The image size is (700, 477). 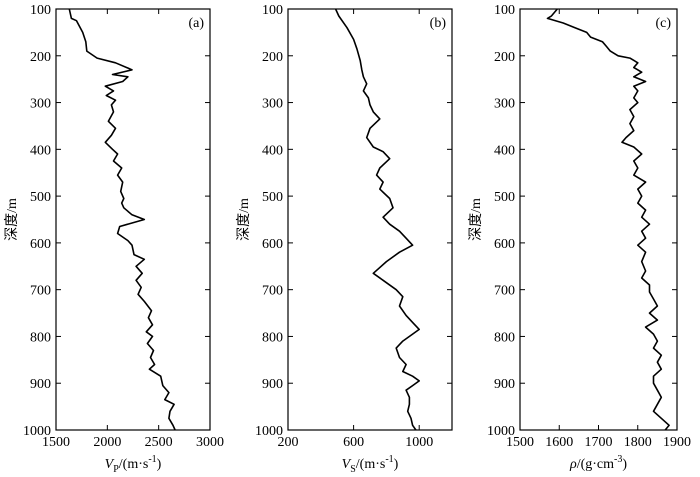 What do you see at coordinates (663, 23) in the screenshot?
I see `panel-label: (c)` at bounding box center [663, 23].